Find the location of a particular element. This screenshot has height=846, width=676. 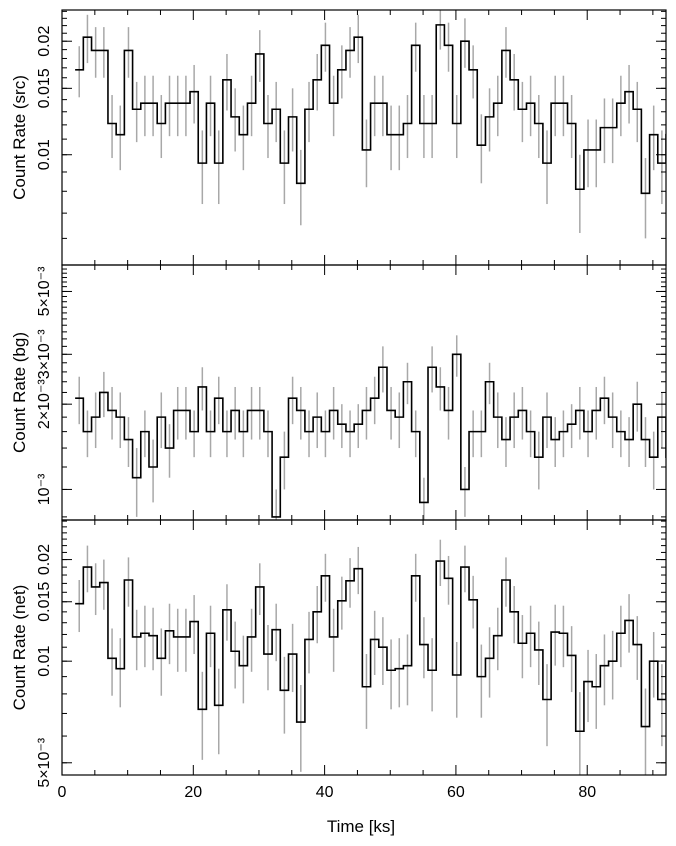

src-y-tick-label: 0.015 is located at coordinates (44, 88).